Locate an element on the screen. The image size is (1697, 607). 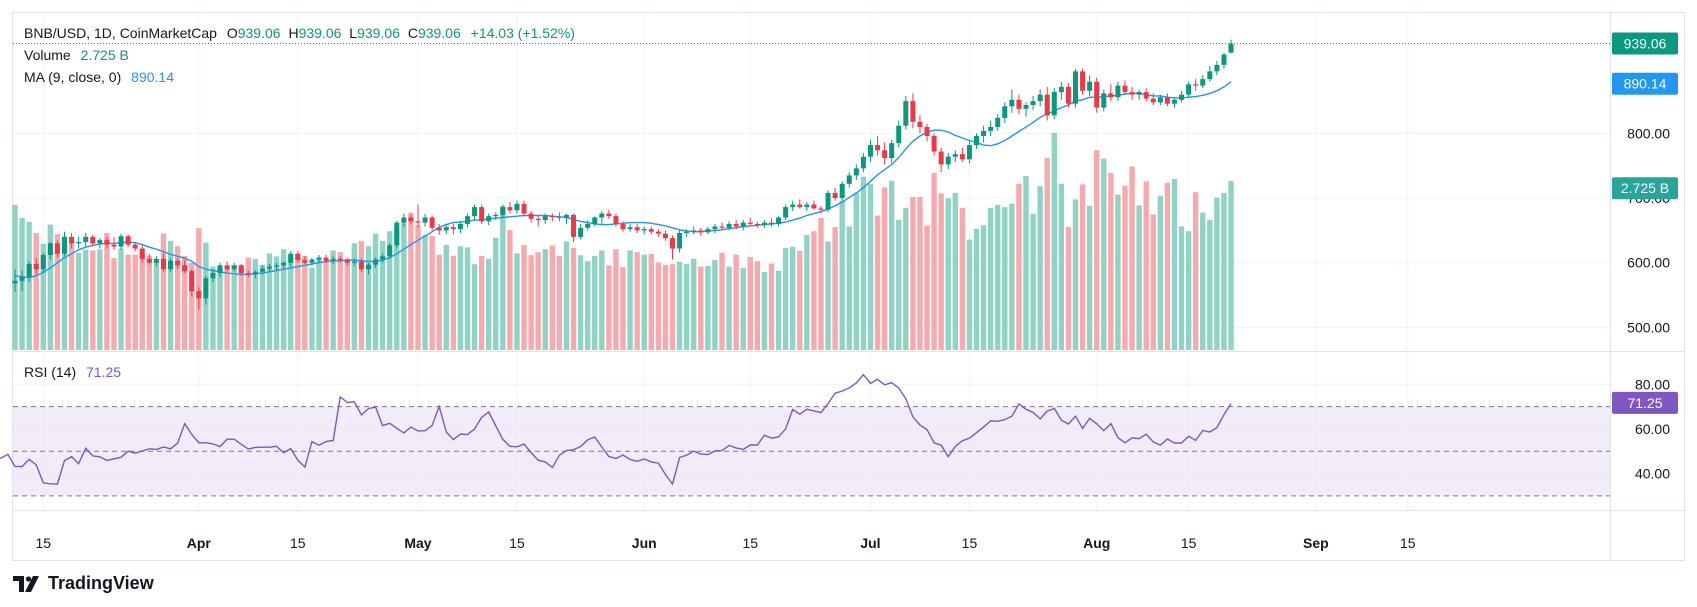
rsi-badge-text: 71.25 is located at coordinates (1644, 403).